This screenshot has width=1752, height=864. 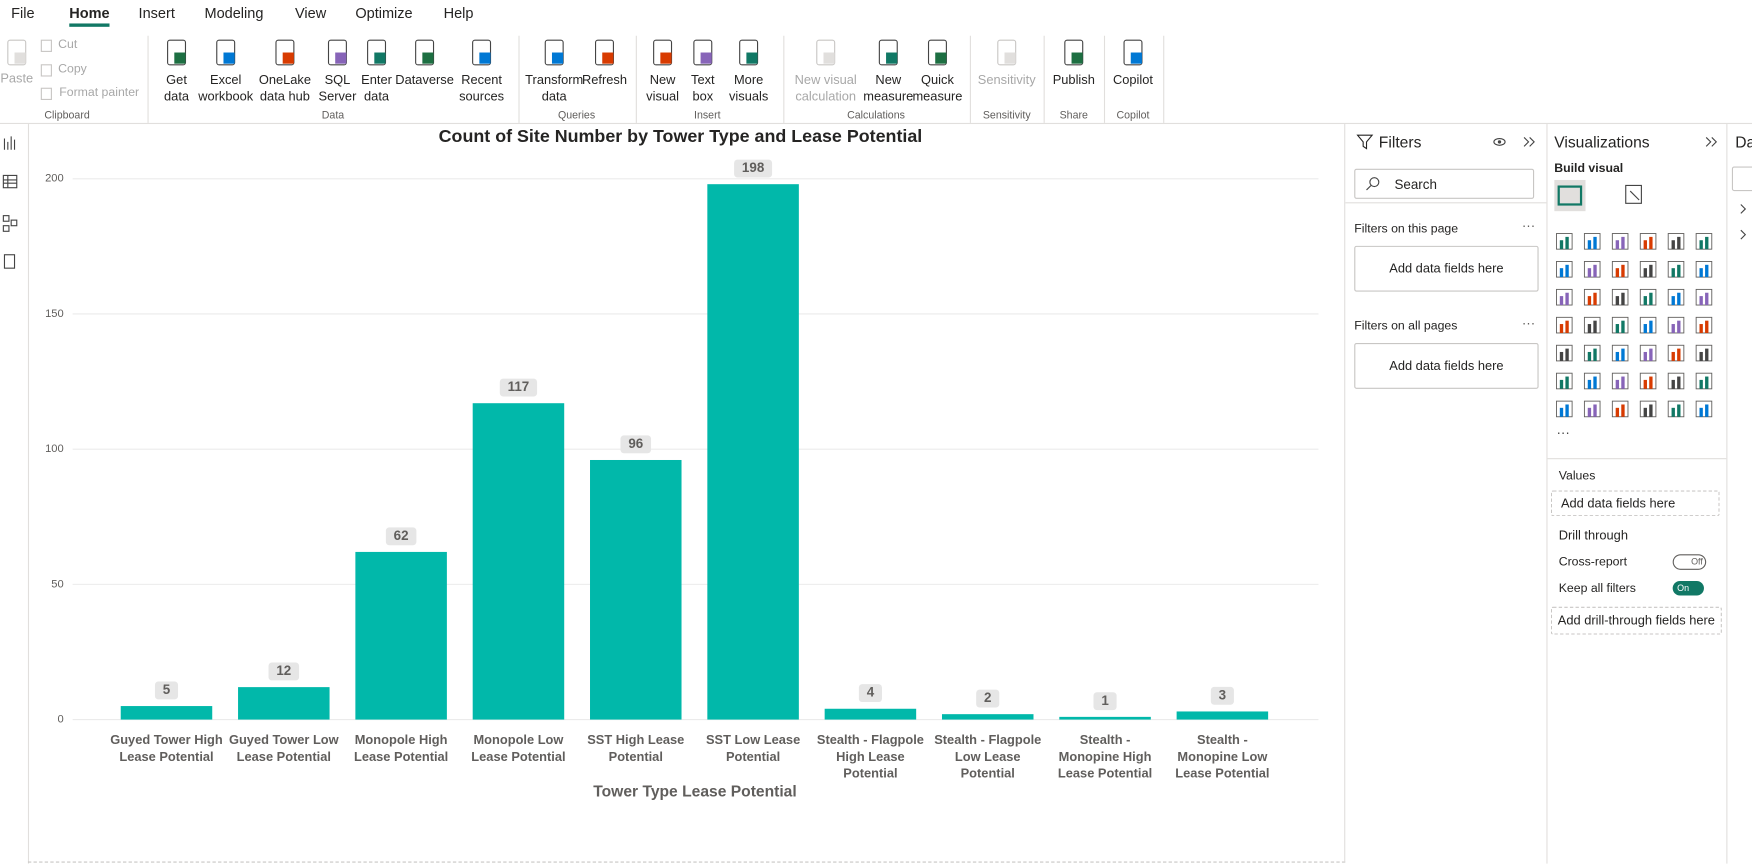 I want to click on menu-item: File, so click(x=23, y=13).